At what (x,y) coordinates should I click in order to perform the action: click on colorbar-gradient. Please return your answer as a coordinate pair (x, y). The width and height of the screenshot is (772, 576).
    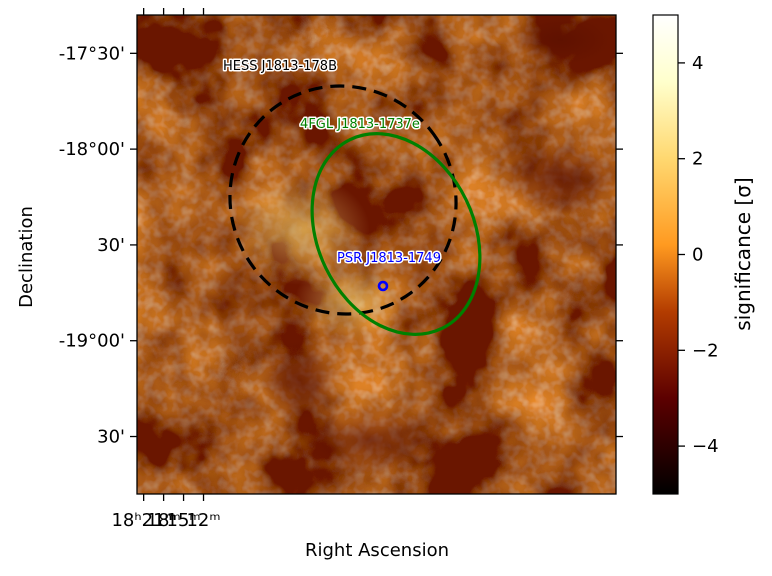
    Looking at the image, I should click on (665, 254).